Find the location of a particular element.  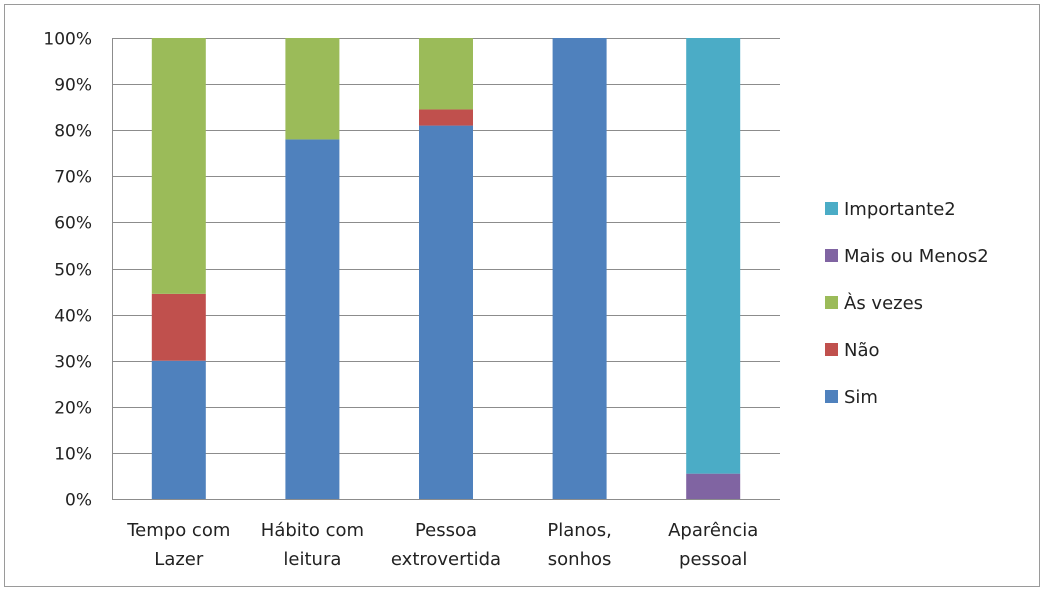

category-label: Lazer is located at coordinates (179, 559).